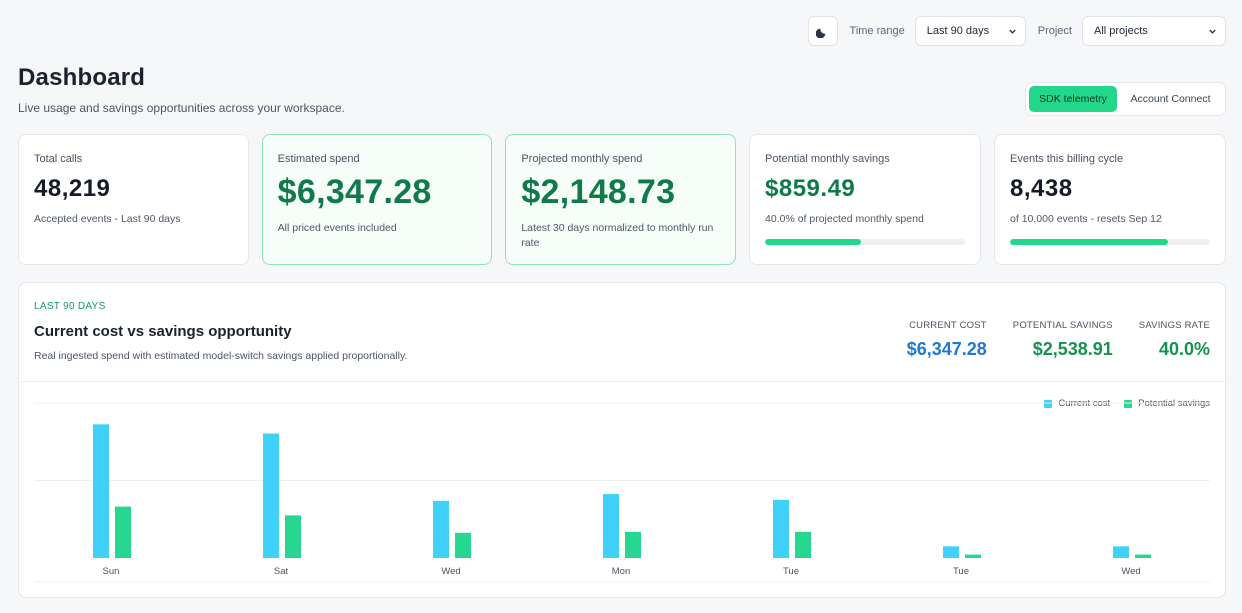  What do you see at coordinates (1174, 325) in the screenshot?
I see `stat-label: SAVINGS RATE` at bounding box center [1174, 325].